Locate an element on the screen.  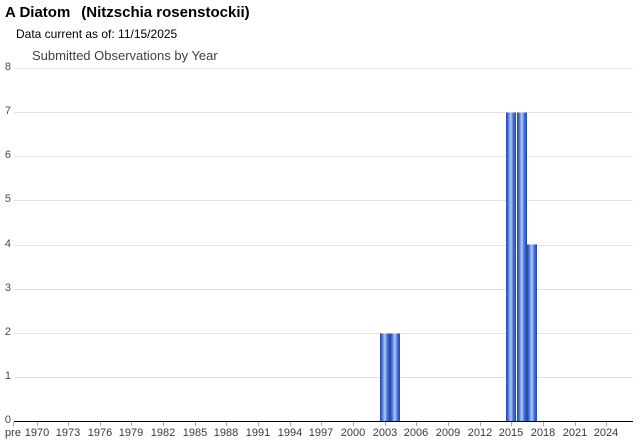
bar-2017 is located at coordinates (532, 332).